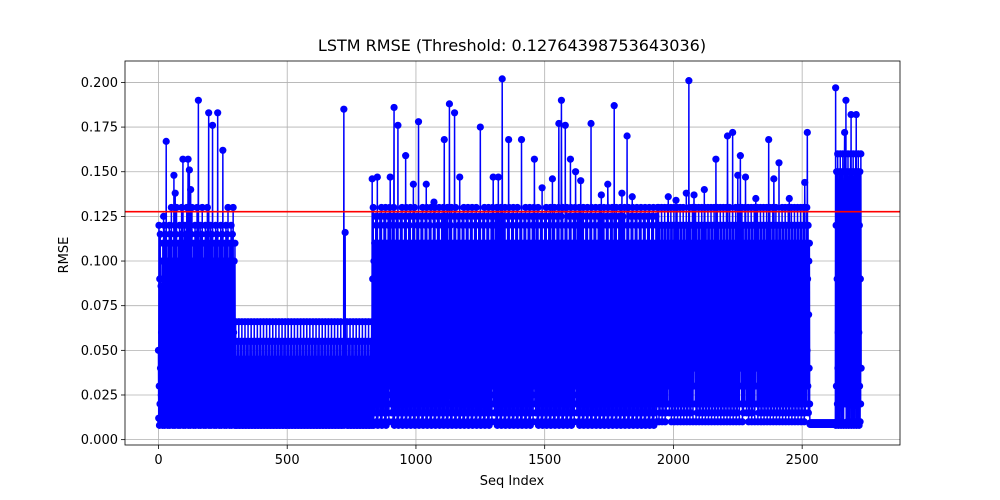 The image size is (1000, 500). What do you see at coordinates (99, 262) in the screenshot?
I see `y-tick-label: 0.100` at bounding box center [99, 262].